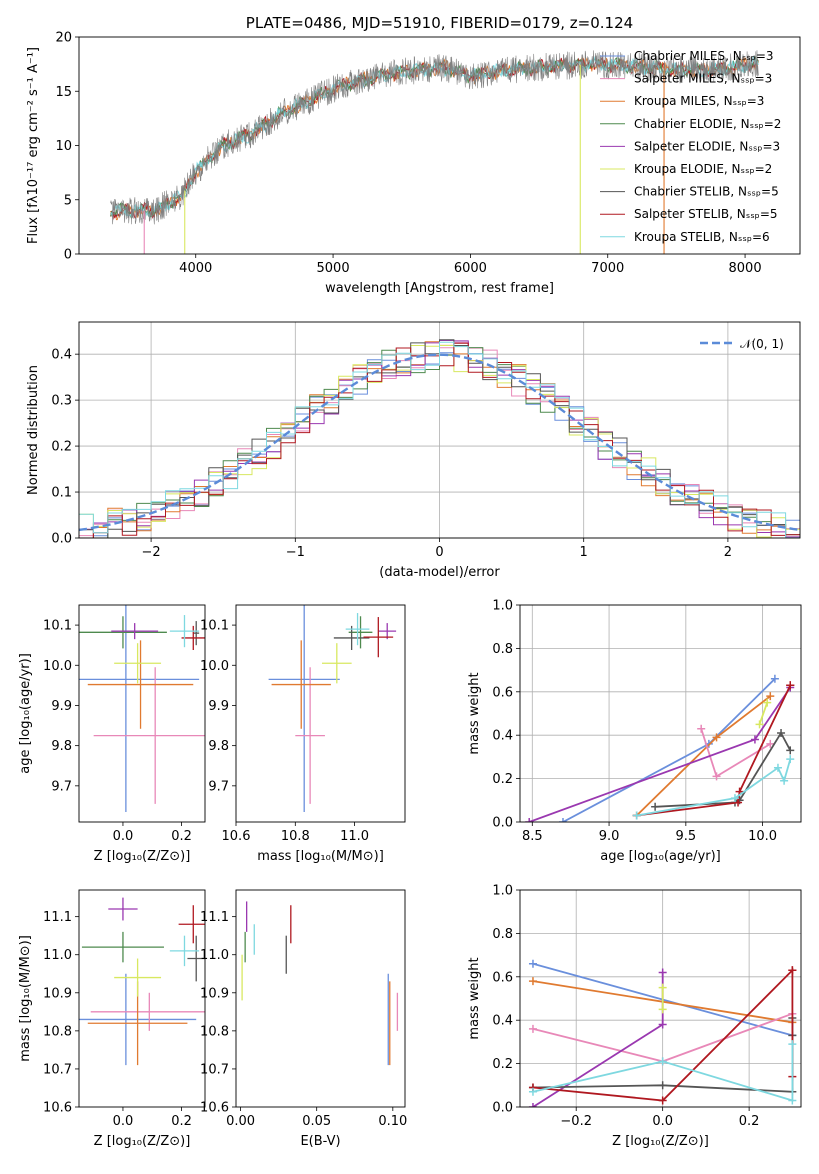  What do you see at coordinates (295, 552) in the screenshot?
I see `x-tick-label: −1` at bounding box center [295, 552].